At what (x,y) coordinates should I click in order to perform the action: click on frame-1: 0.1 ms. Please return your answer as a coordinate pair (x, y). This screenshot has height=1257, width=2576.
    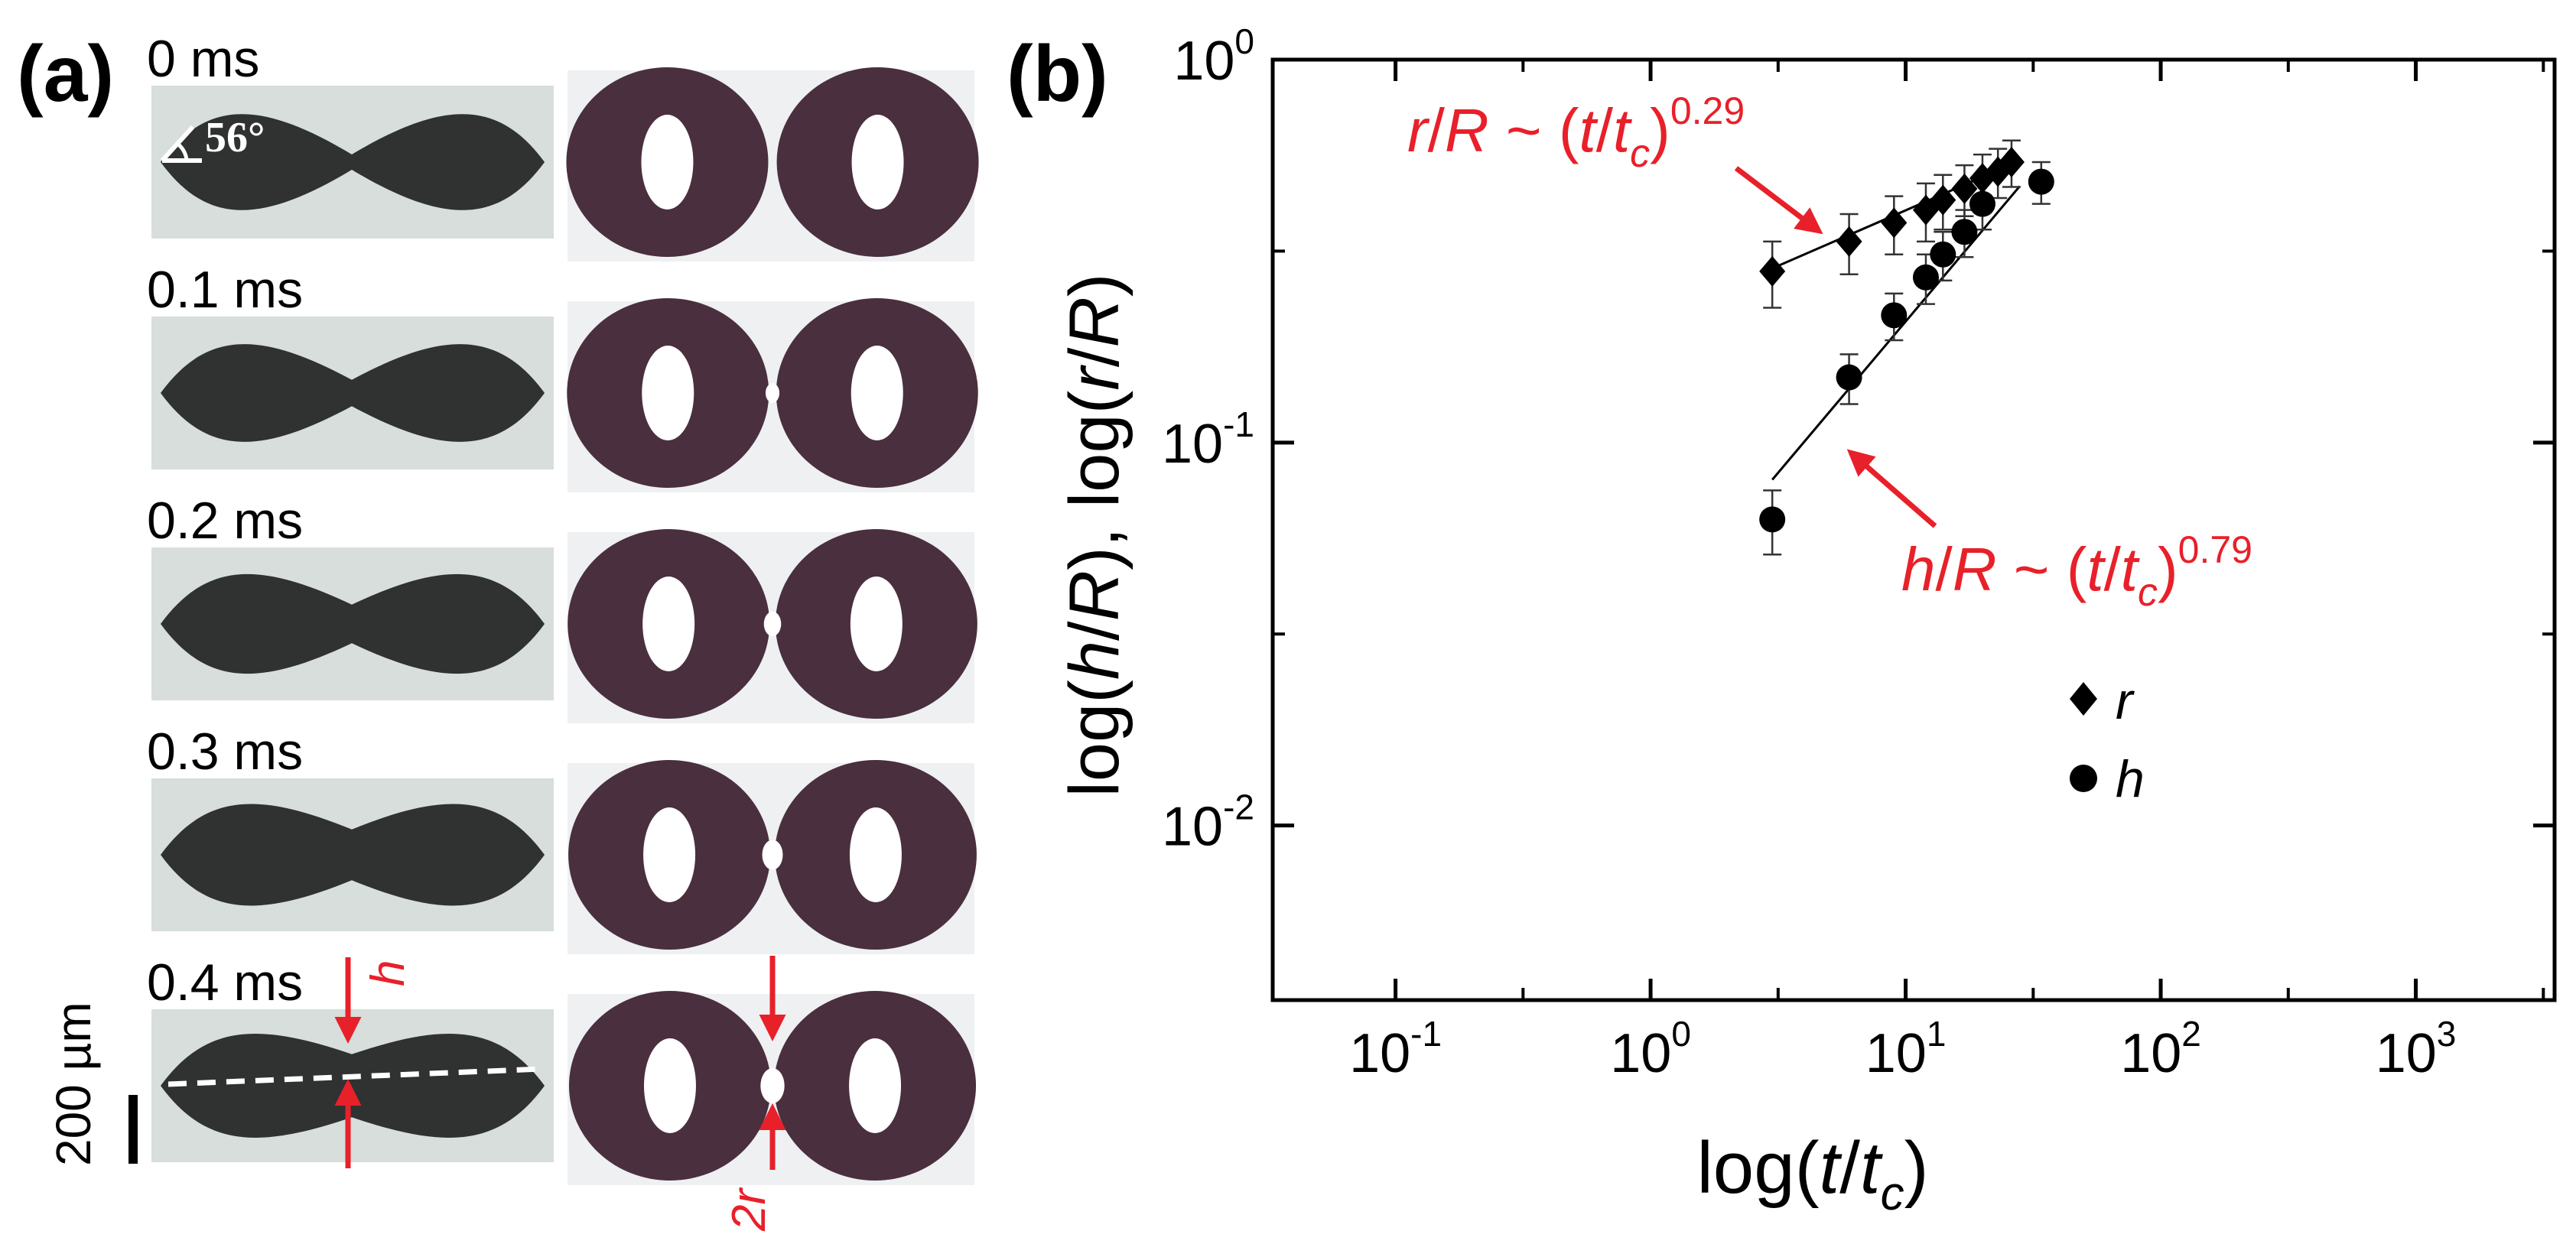
    Looking at the image, I should click on (562, 376).